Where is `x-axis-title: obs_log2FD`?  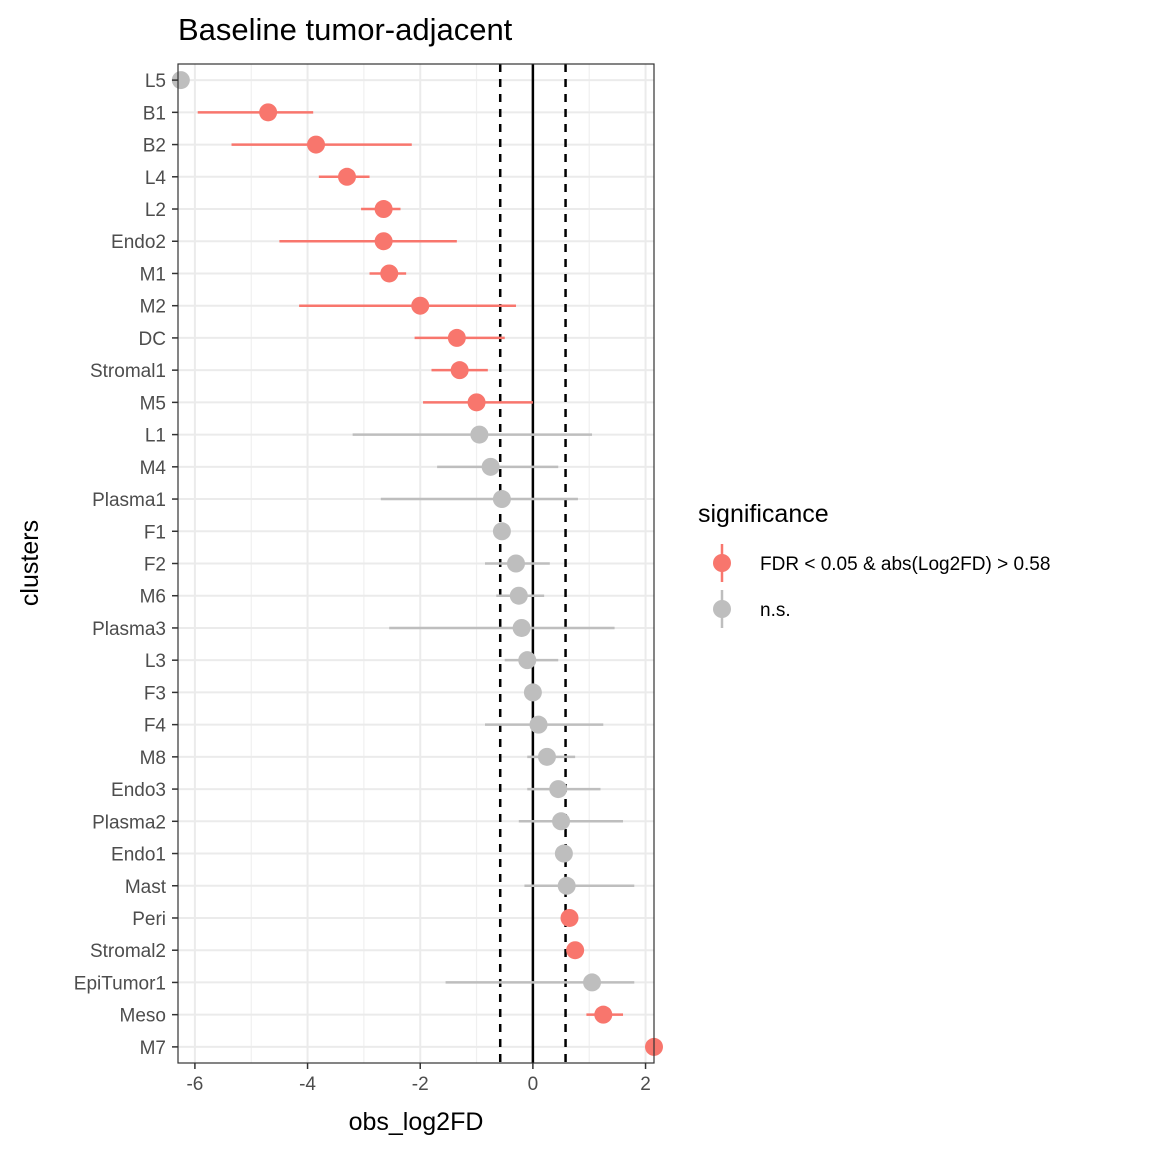 x-axis-title: obs_log2FD is located at coordinates (416, 1122).